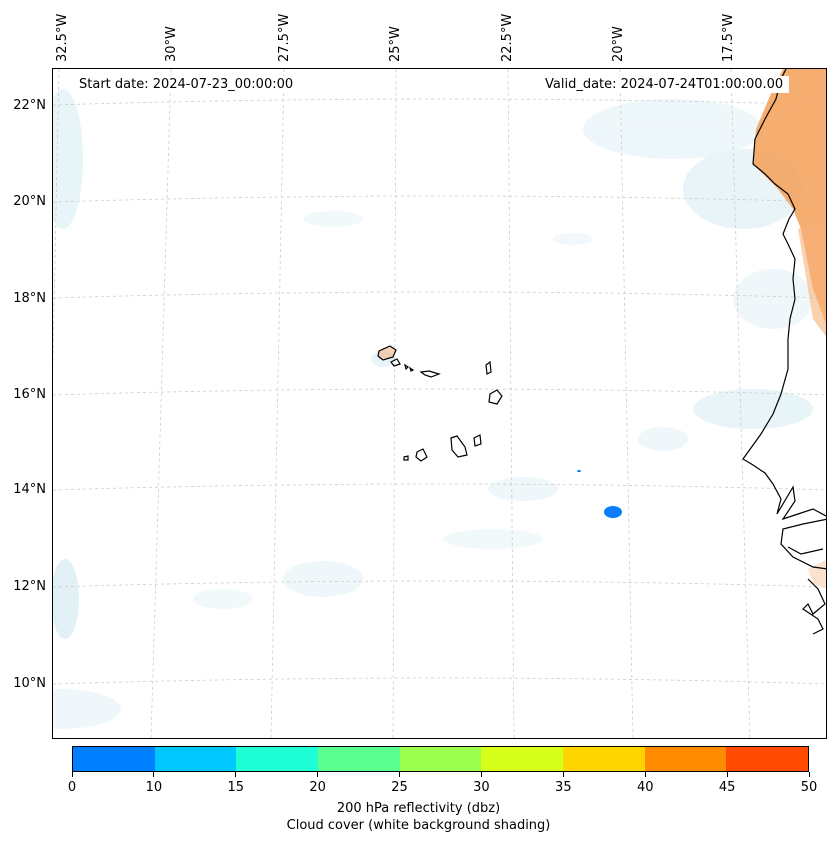  Describe the element at coordinates (618, 44) in the screenshot. I see `lon-label-20w: 20°W` at that location.